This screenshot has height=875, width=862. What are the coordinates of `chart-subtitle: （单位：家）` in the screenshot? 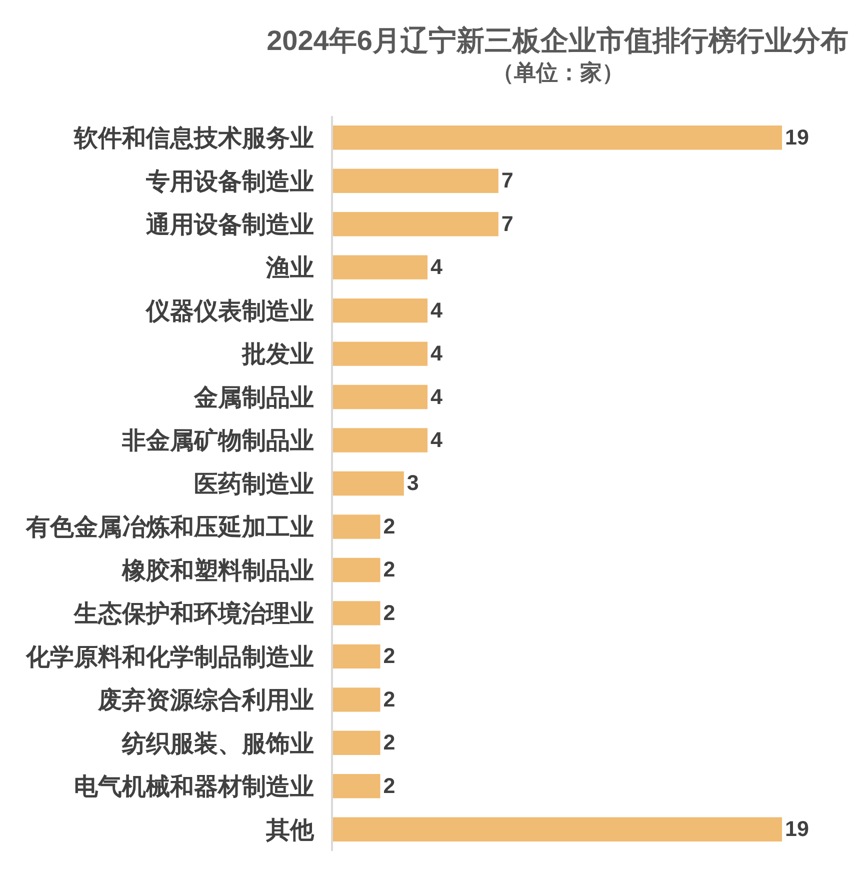 It's located at (558, 72).